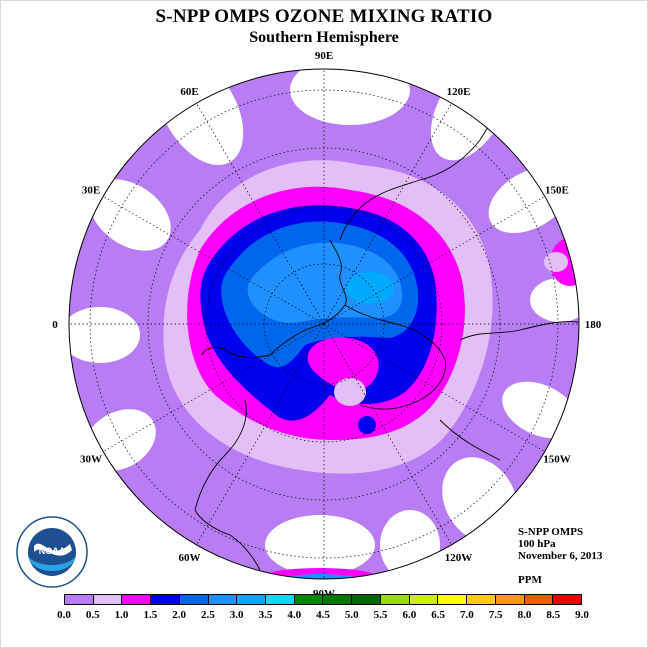 This screenshot has height=648, width=648. I want to click on page-subtitle: Southern Hemisphere, so click(324, 37).